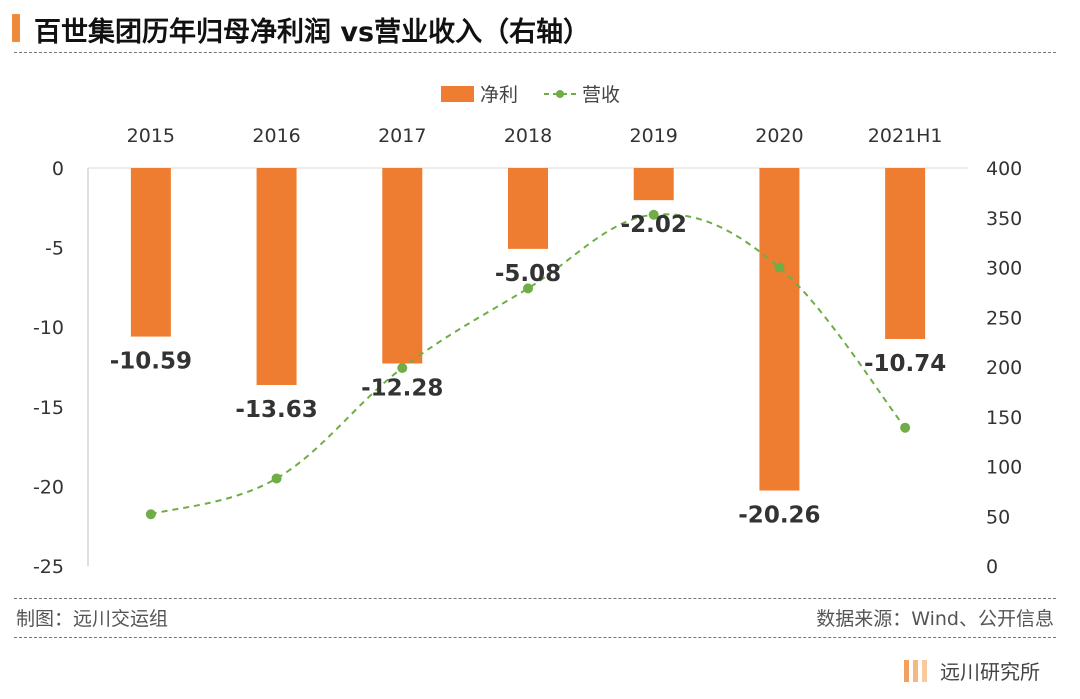 This screenshot has height=699, width=1080. Describe the element at coordinates (1004, 318) in the screenshot. I see `y-right-tick-label: 250` at that location.